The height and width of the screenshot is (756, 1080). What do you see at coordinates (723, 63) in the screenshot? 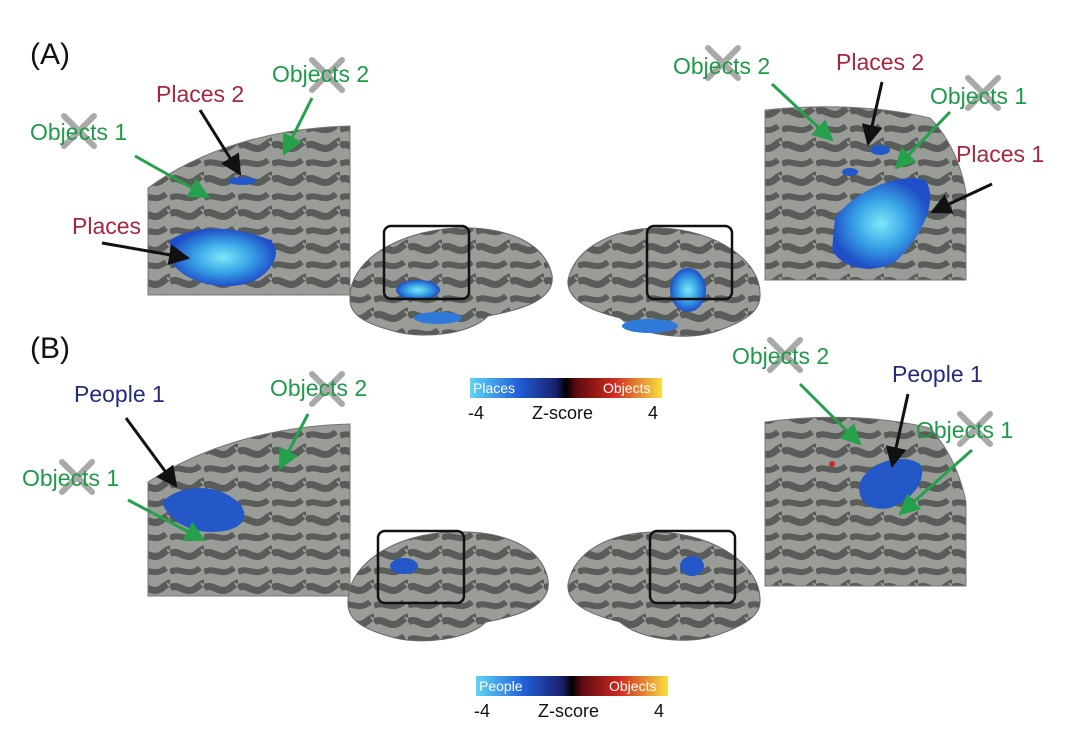
I see `x-mark-a-right-objects2` at bounding box center [723, 63].